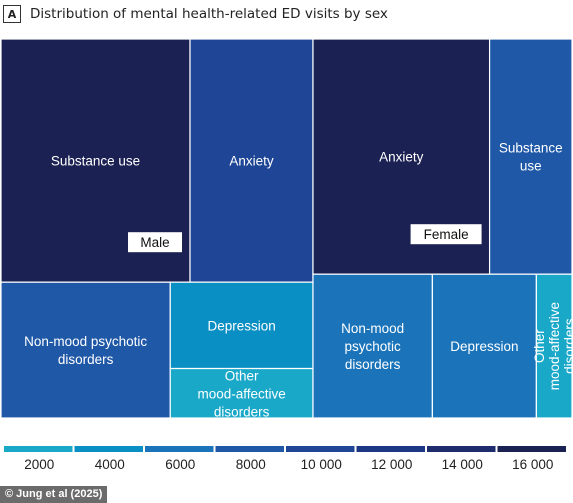 This screenshot has width=573, height=503. Describe the element at coordinates (391, 464) in the screenshot. I see `colorbar-tick-label: 12 000` at that location.